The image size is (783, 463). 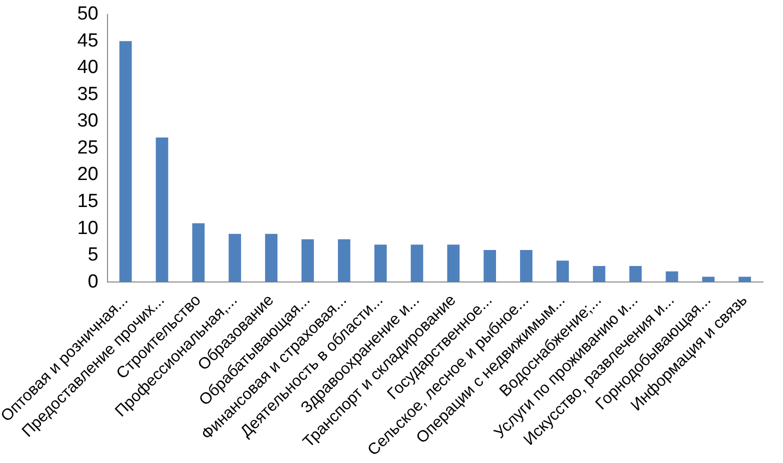 I want to click on y-tick-label: 40, so click(x=87, y=67).